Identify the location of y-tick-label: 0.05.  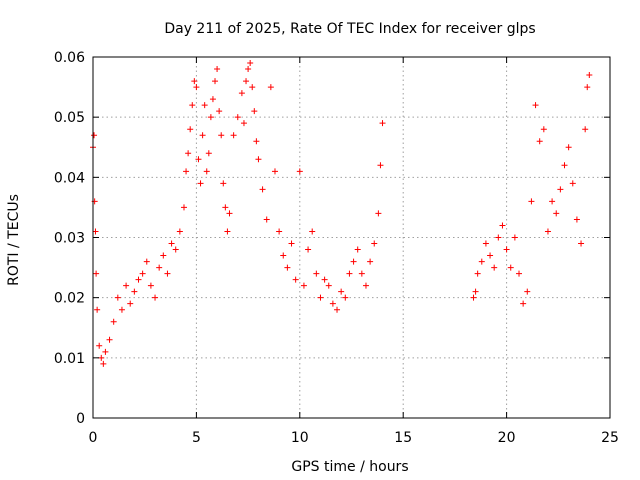
(69, 118).